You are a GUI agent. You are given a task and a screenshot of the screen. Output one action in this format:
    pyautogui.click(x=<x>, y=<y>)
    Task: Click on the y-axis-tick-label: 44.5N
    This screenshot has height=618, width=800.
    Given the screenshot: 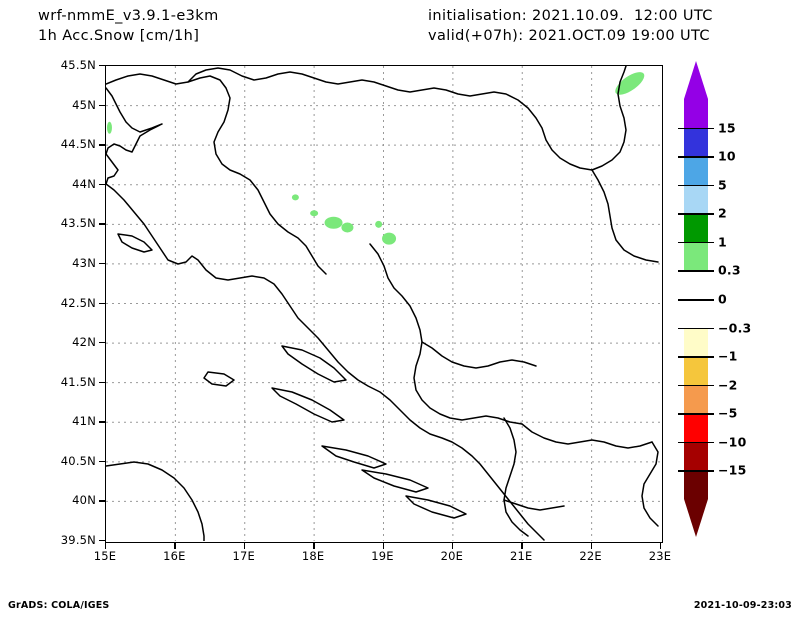 What is the action you would take?
    pyautogui.click(x=78, y=144)
    